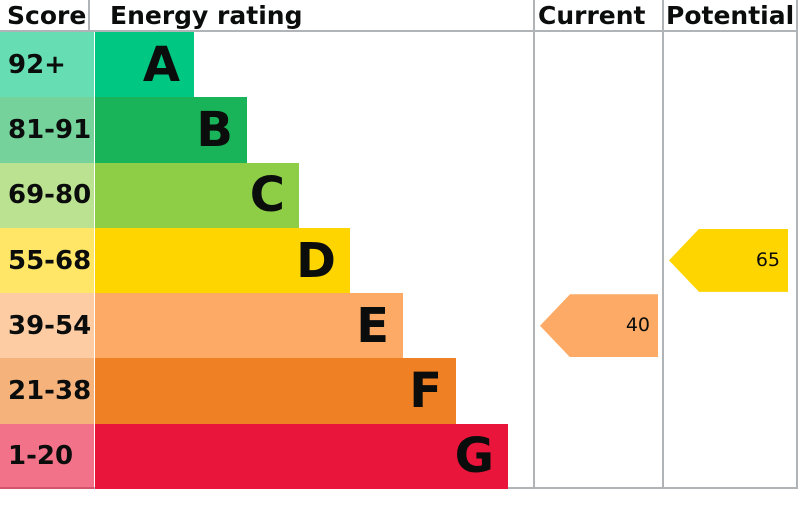 Image resolution: width=800 pixels, height=520 pixels. I want to click on header-score: Score, so click(47, 15).